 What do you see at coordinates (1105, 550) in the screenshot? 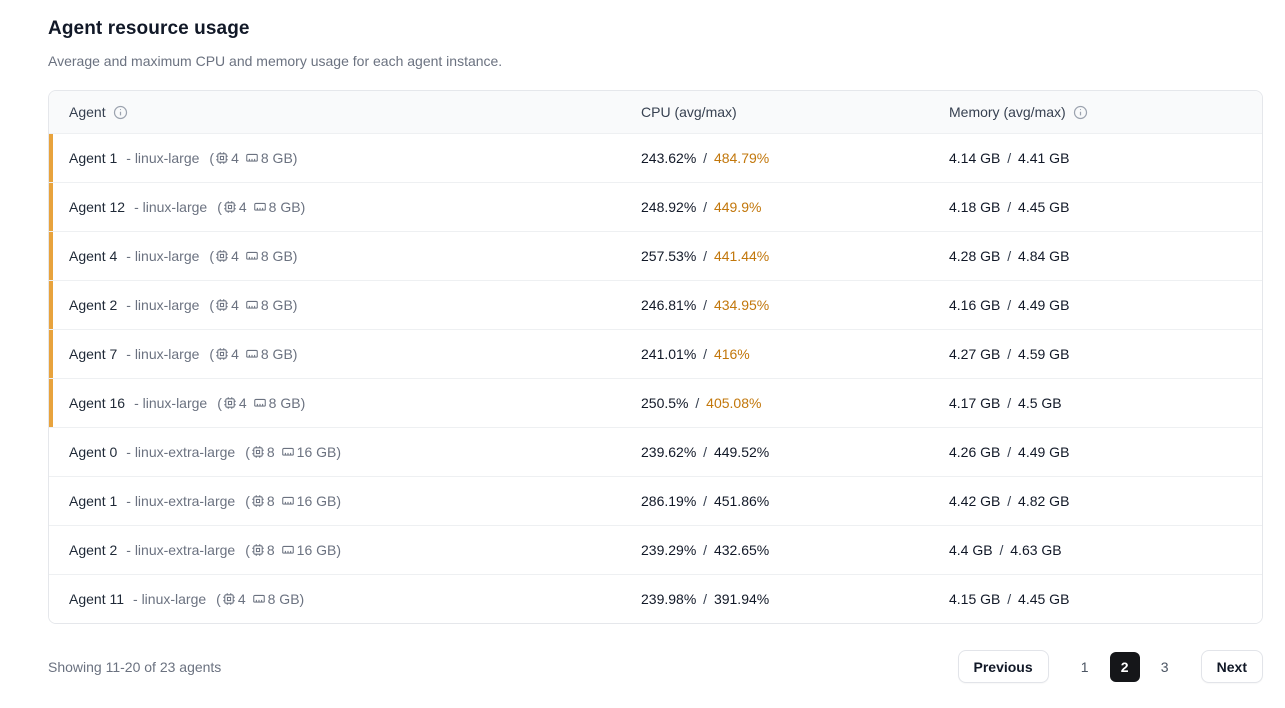
I see `memory-usage-cell: 4.4 GB / 4.63 GB` at bounding box center [1105, 550].